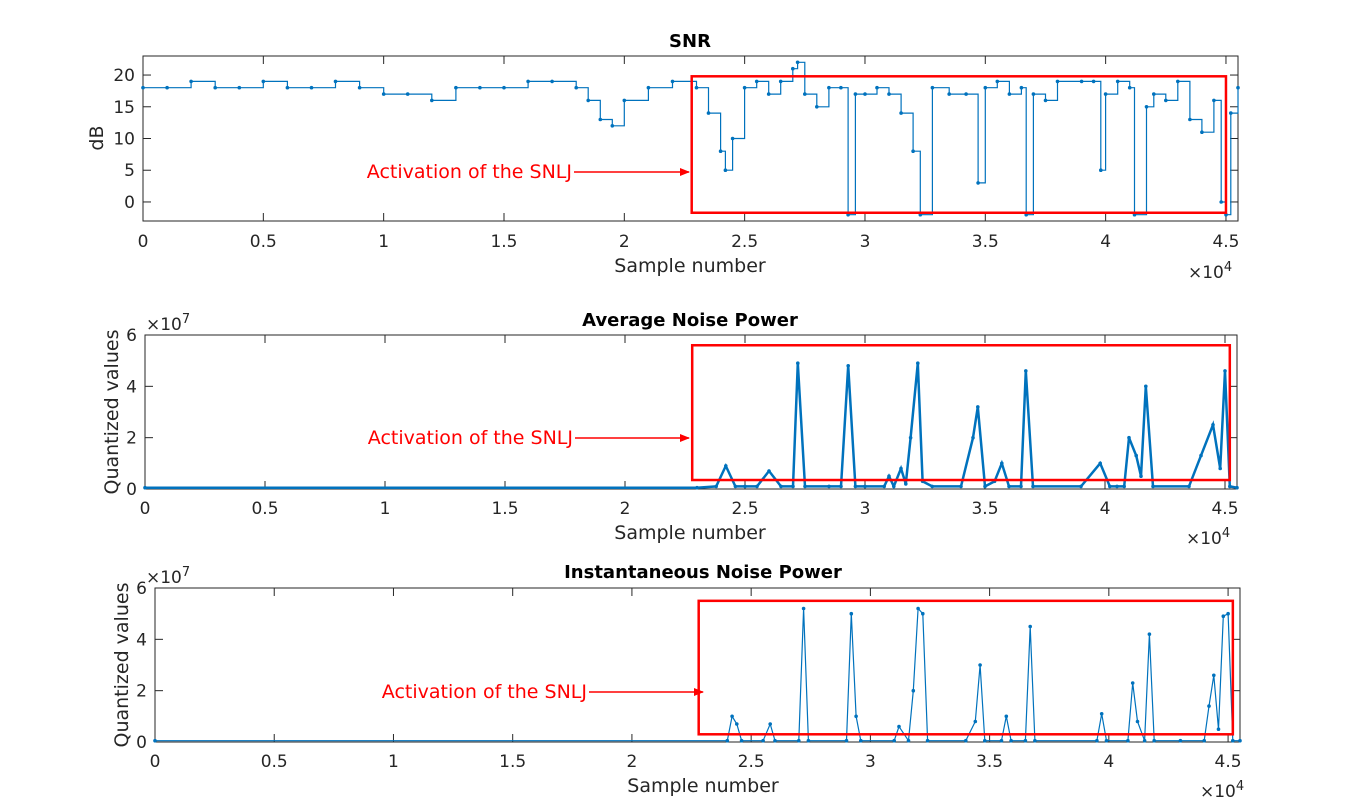  I want to click on y-tick-label: 5, so click(129, 171).